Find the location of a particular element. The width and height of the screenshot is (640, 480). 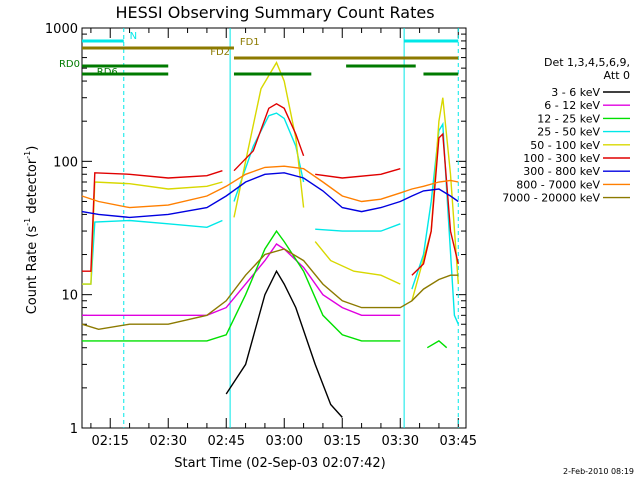

mode-label-rd0: RD0 is located at coordinates (69, 64).